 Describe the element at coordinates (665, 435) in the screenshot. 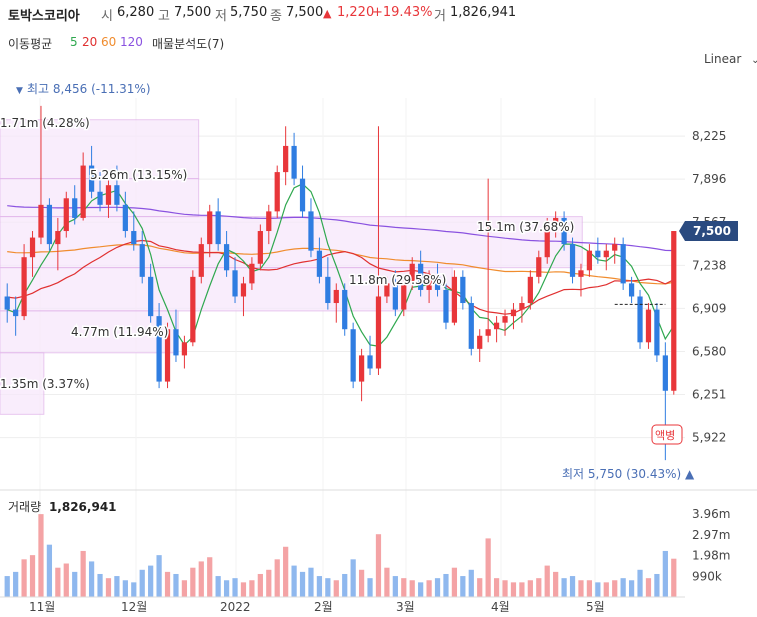

I see `event-badge-label: 액병` at that location.